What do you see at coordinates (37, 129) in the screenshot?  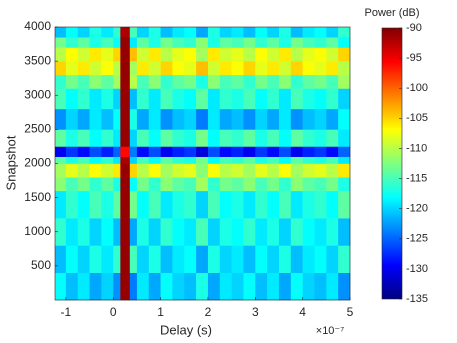 I see `y-tick-label: 2500` at bounding box center [37, 129].